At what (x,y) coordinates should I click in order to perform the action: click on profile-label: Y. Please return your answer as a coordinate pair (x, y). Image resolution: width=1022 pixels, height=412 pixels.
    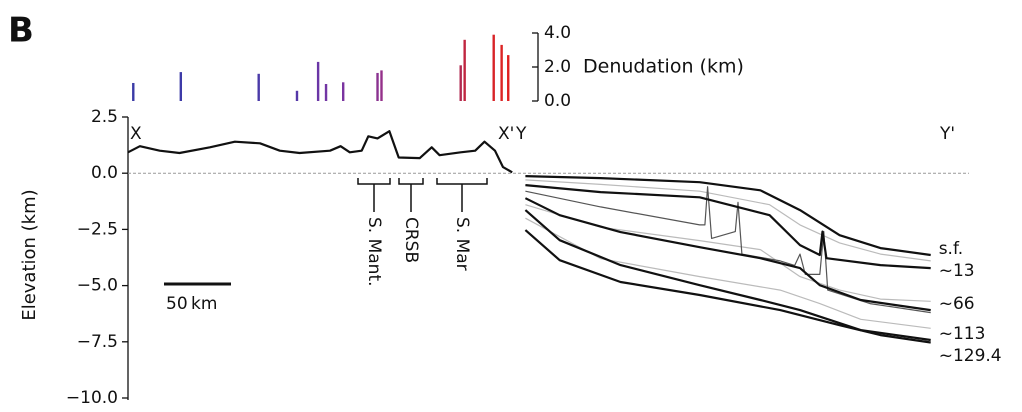
    Looking at the image, I should click on (521, 134).